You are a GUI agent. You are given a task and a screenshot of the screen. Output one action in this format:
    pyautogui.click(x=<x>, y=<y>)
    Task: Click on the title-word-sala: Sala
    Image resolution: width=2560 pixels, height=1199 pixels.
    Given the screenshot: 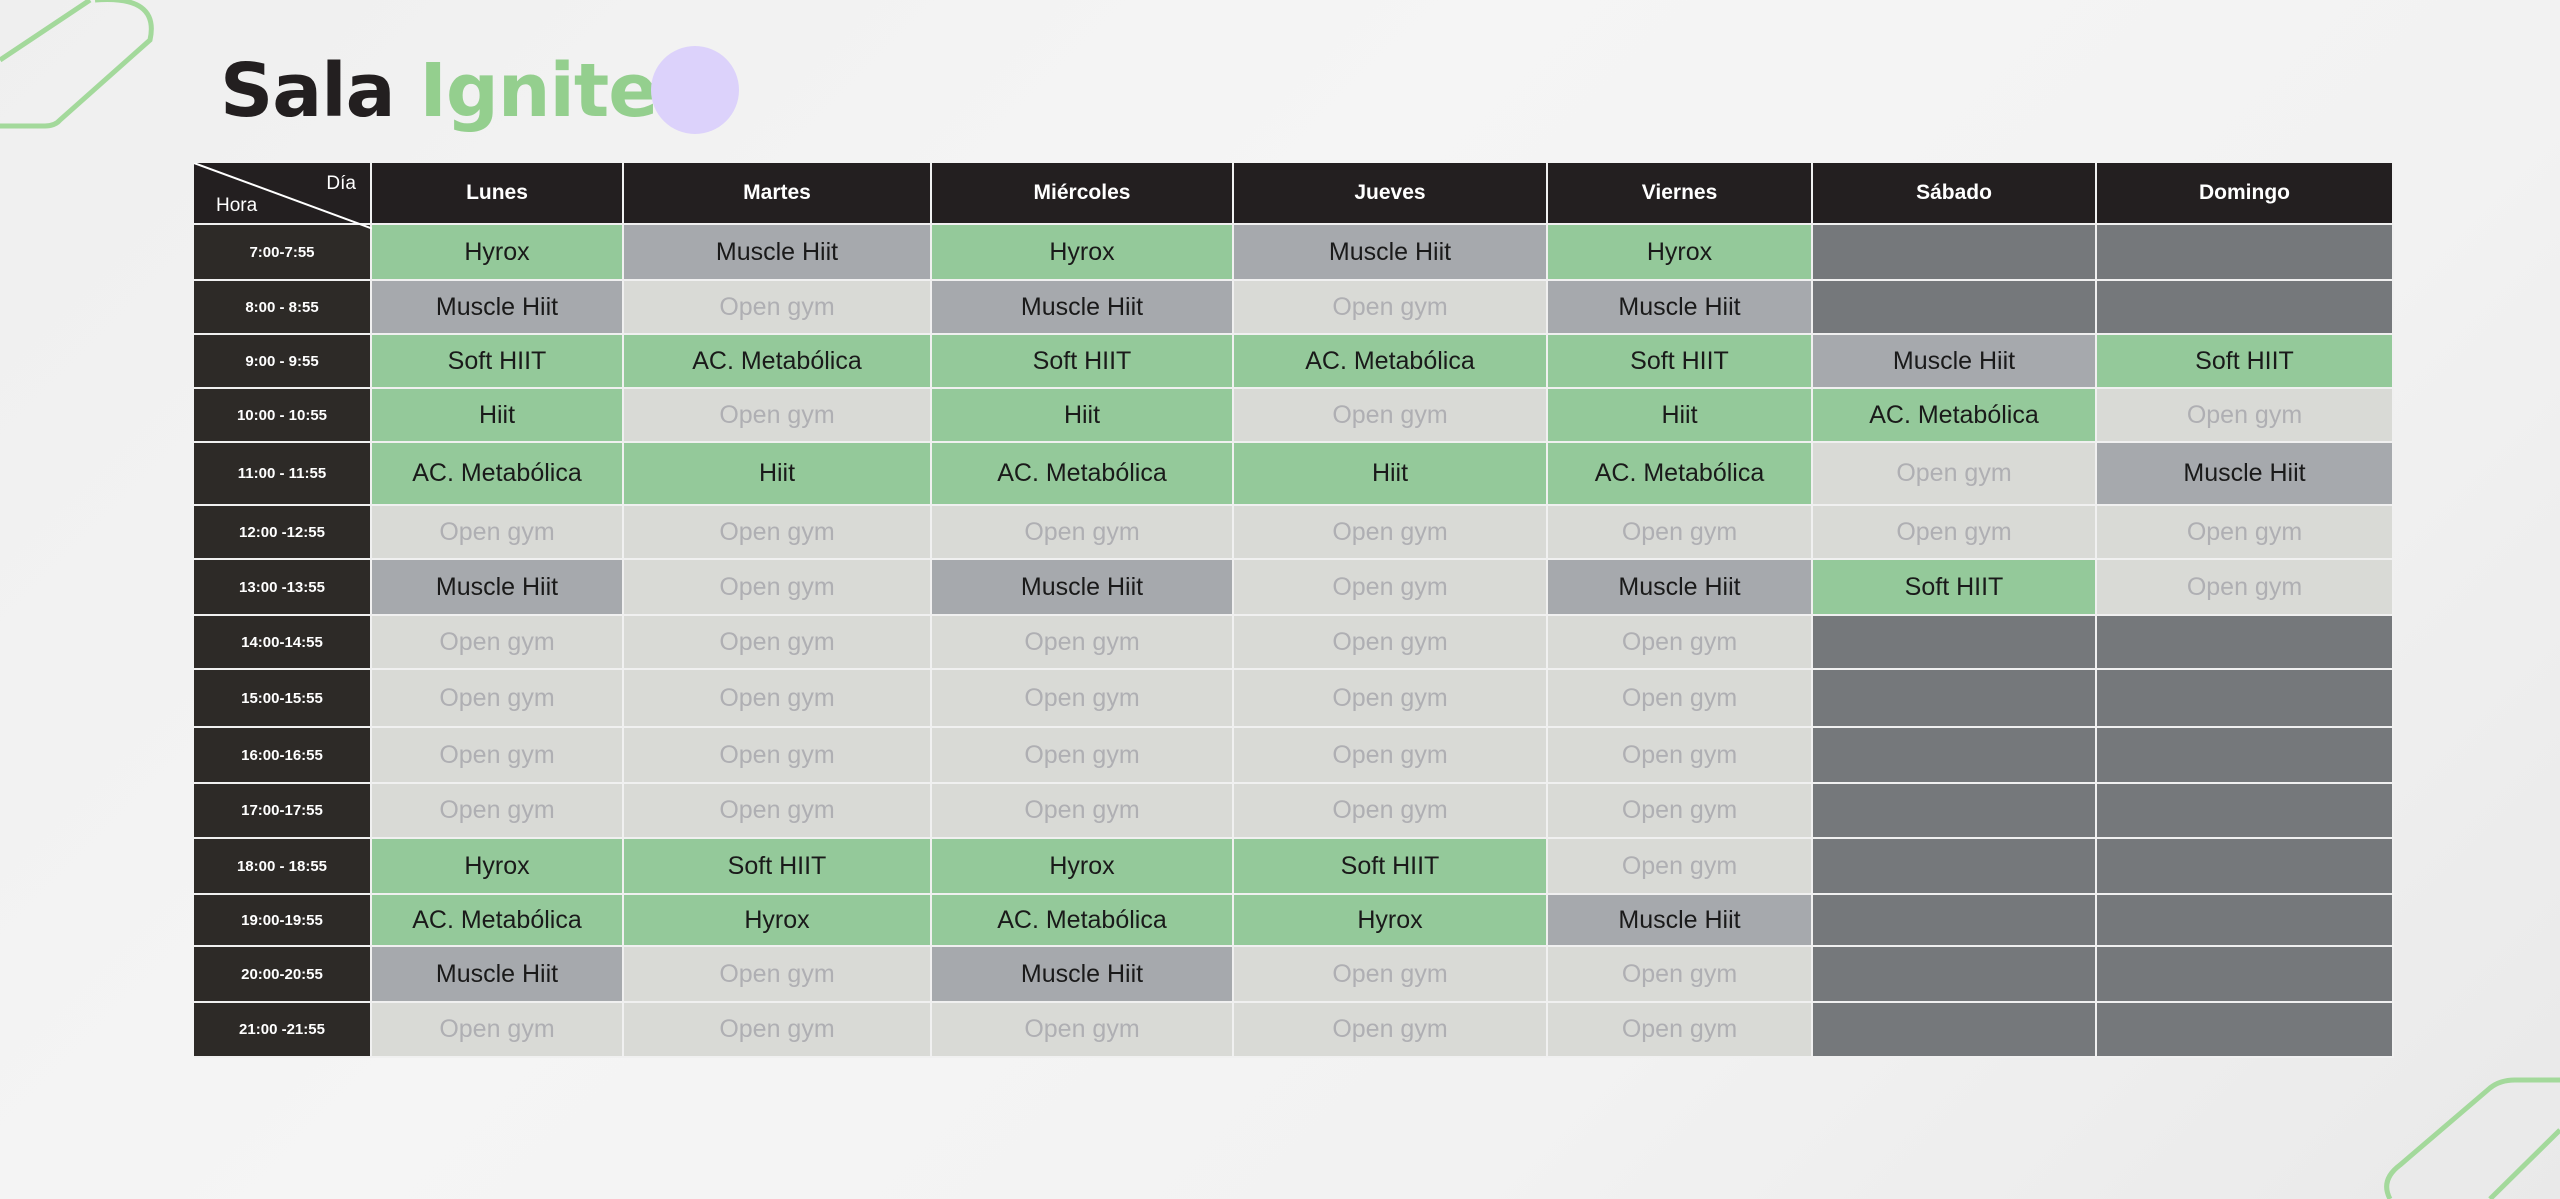 What is the action you would take?
    pyautogui.click(x=308, y=91)
    